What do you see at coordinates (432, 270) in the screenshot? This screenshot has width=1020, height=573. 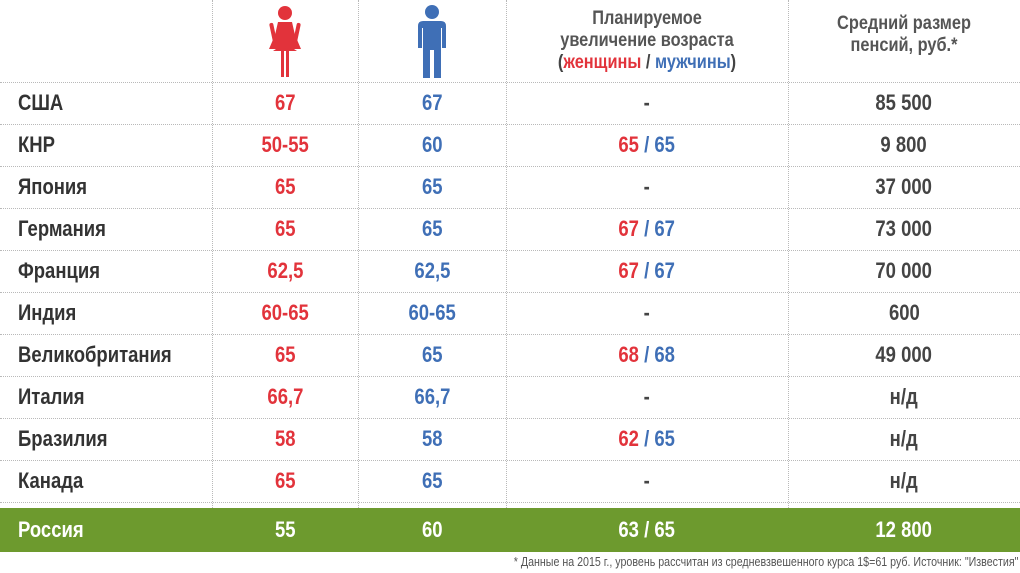 I see `men-age-cell: 62,5` at bounding box center [432, 270].